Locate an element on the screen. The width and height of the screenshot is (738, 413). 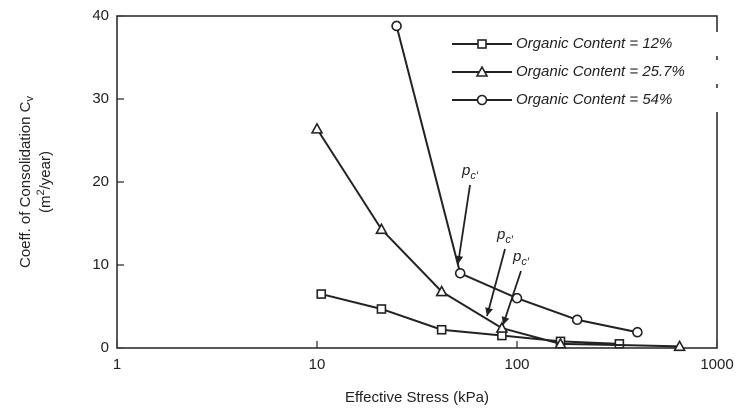
y-axis-unit: (m2/year) is located at coordinates (44, 182).